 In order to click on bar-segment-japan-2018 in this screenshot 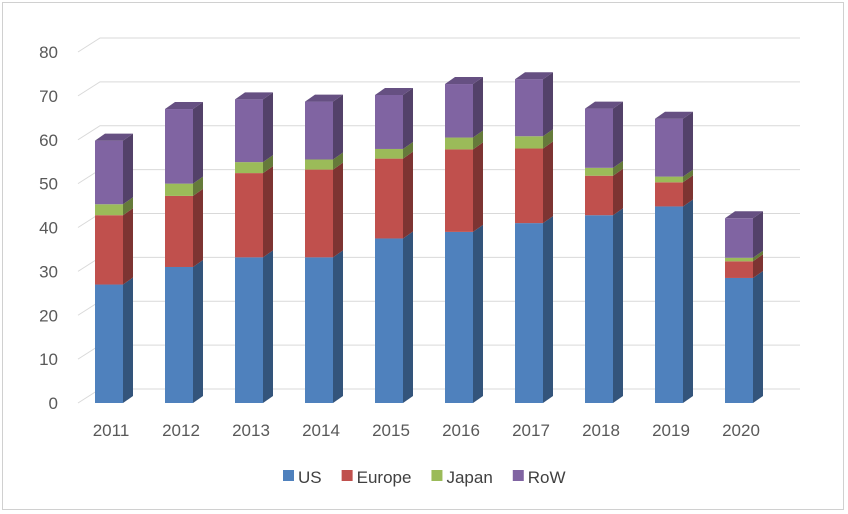, I will do `click(599, 171)`.